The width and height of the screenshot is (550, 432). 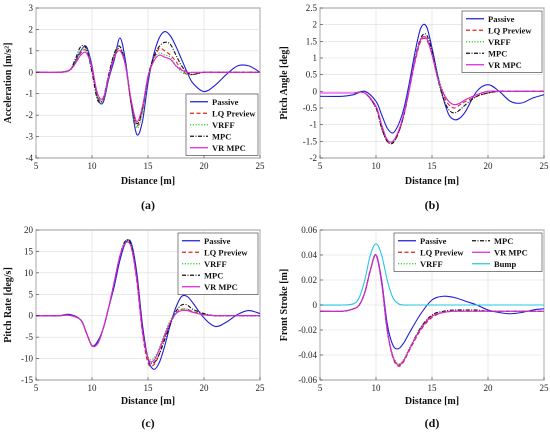 I want to click on grid-b, so click(x=432, y=83).